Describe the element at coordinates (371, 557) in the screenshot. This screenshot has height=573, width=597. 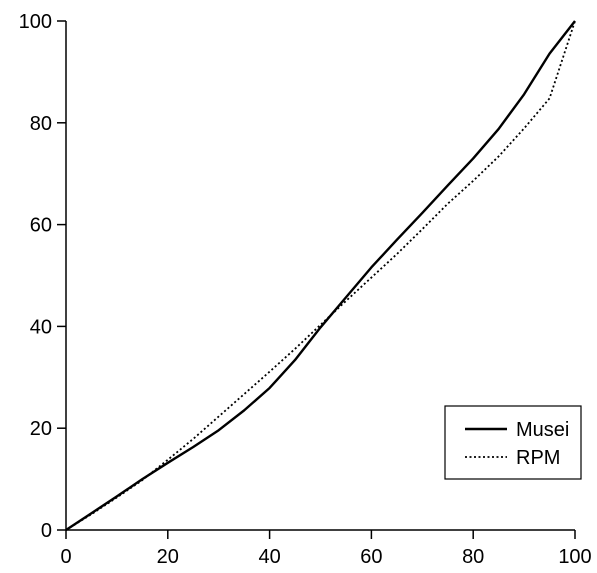
I see `x-tick-label: 60` at that location.